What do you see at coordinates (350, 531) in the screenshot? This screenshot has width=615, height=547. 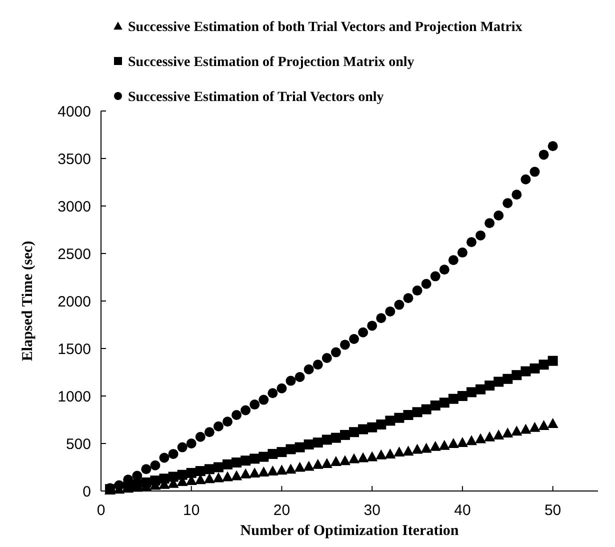 I see `x-axis-title: Number of Optimization Iteration` at bounding box center [350, 531].